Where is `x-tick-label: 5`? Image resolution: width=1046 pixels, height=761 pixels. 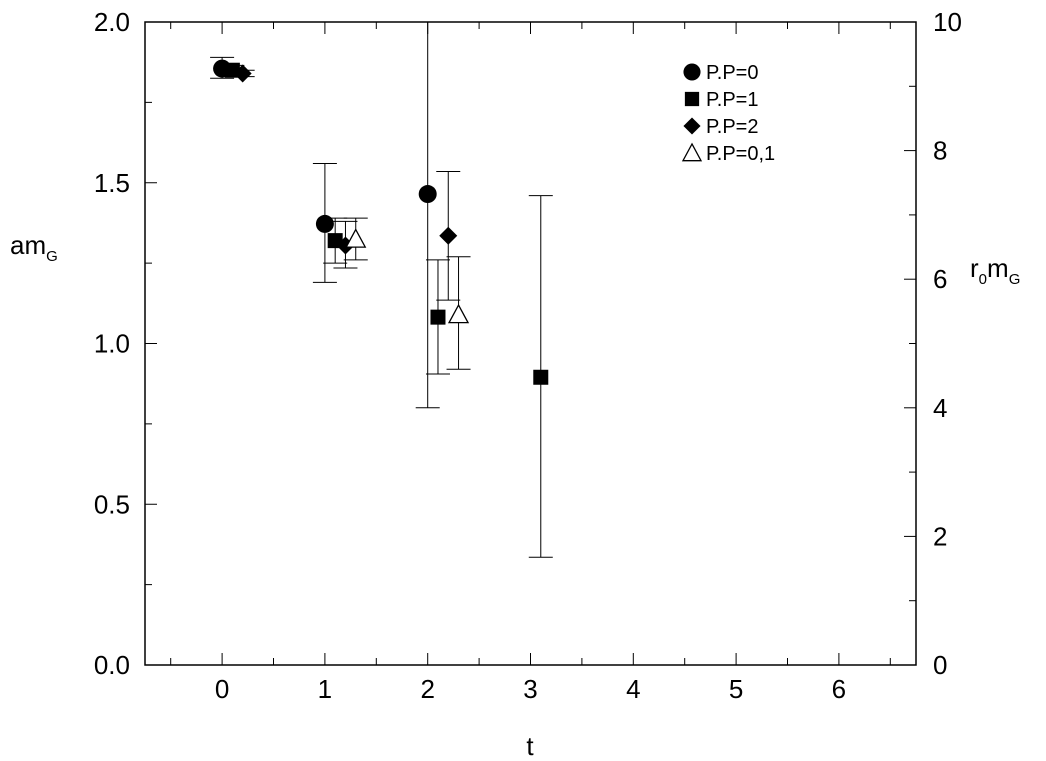 x-tick-label: 5 is located at coordinates (736, 689).